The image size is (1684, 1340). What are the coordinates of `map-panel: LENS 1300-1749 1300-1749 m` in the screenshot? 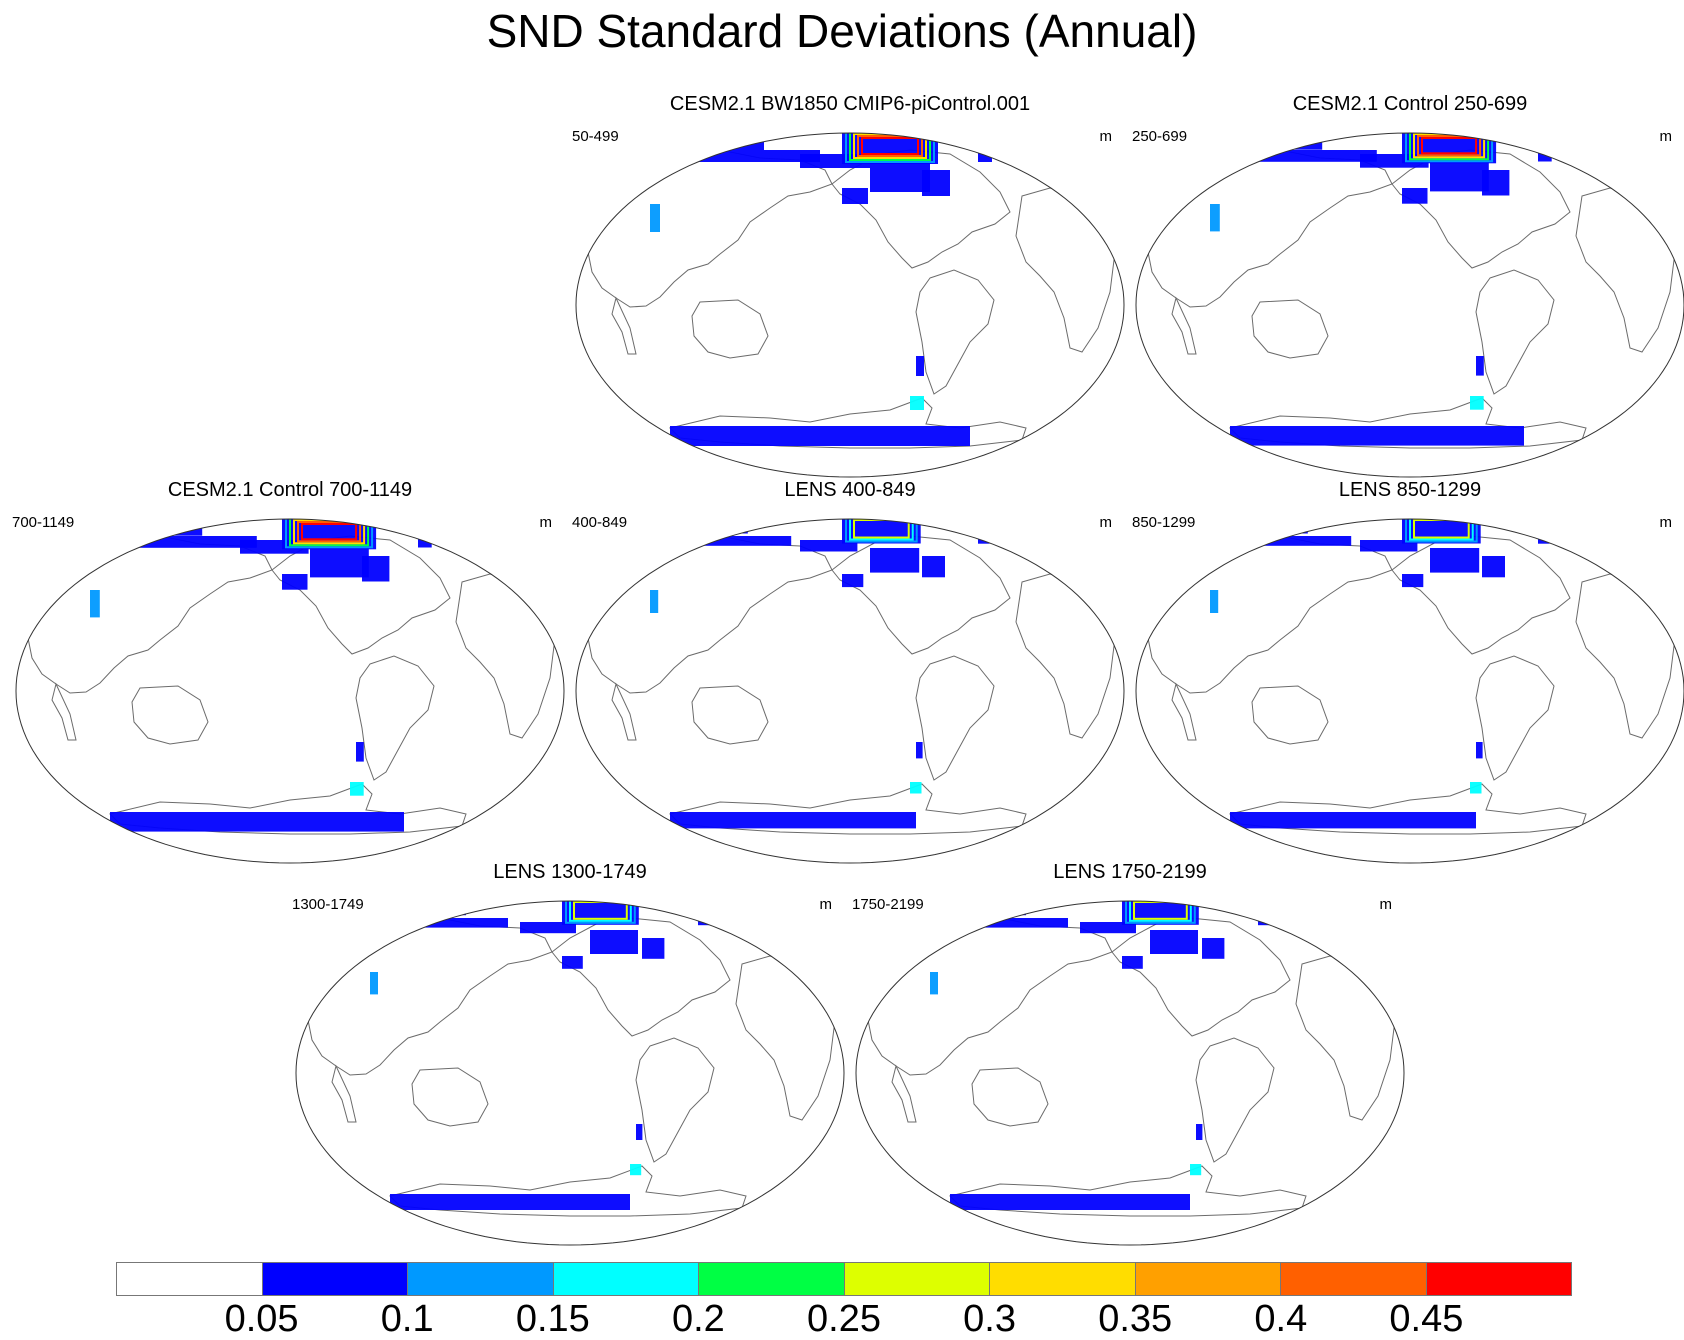 It's located at (570, 1053).